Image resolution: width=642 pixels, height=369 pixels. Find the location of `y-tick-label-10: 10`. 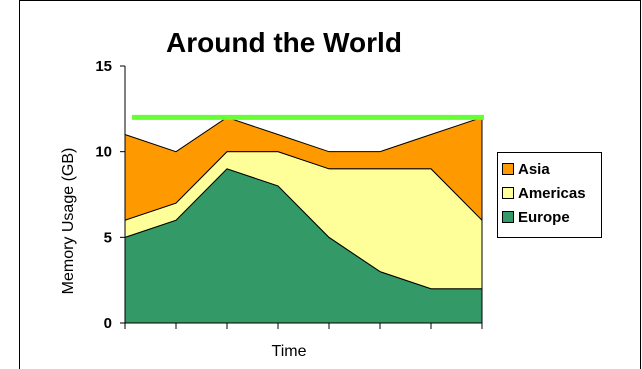

y-tick-label-10: 10 is located at coordinates (103, 152).